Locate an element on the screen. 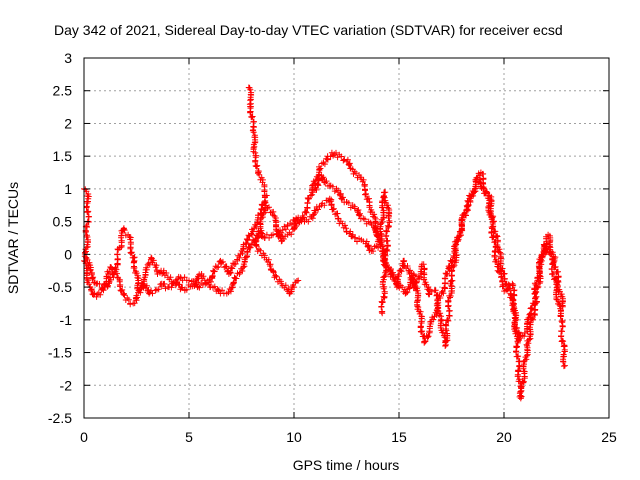  y-tick-label: 2 is located at coordinates (68, 123).